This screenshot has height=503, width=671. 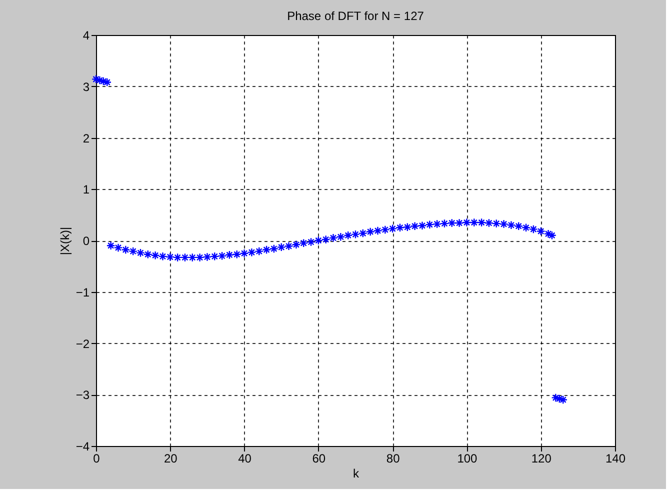 I want to click on y-tick-label: 3, so click(x=86, y=87).